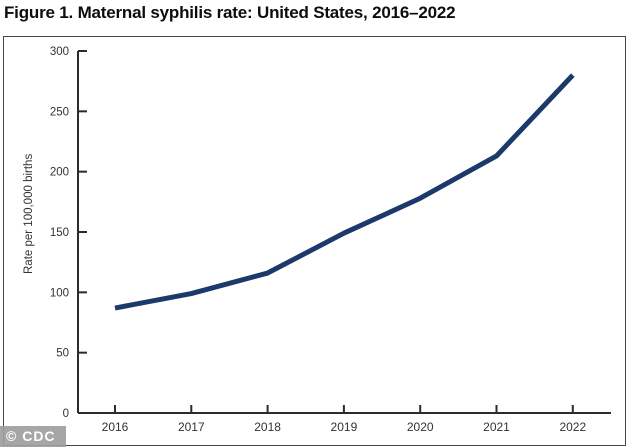 The width and height of the screenshot is (634, 447). Describe the element at coordinates (420, 427) in the screenshot. I see `x-tick-label: 2020` at that location.